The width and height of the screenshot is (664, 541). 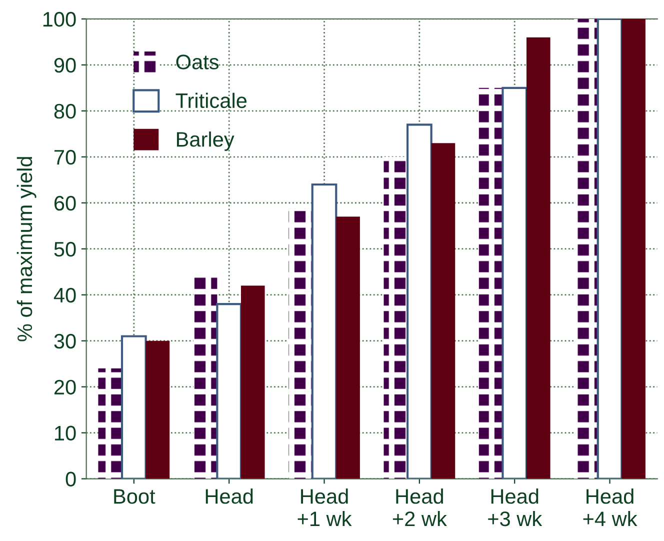 What do you see at coordinates (65, 433) in the screenshot?
I see `y-tick-label: 10` at bounding box center [65, 433].